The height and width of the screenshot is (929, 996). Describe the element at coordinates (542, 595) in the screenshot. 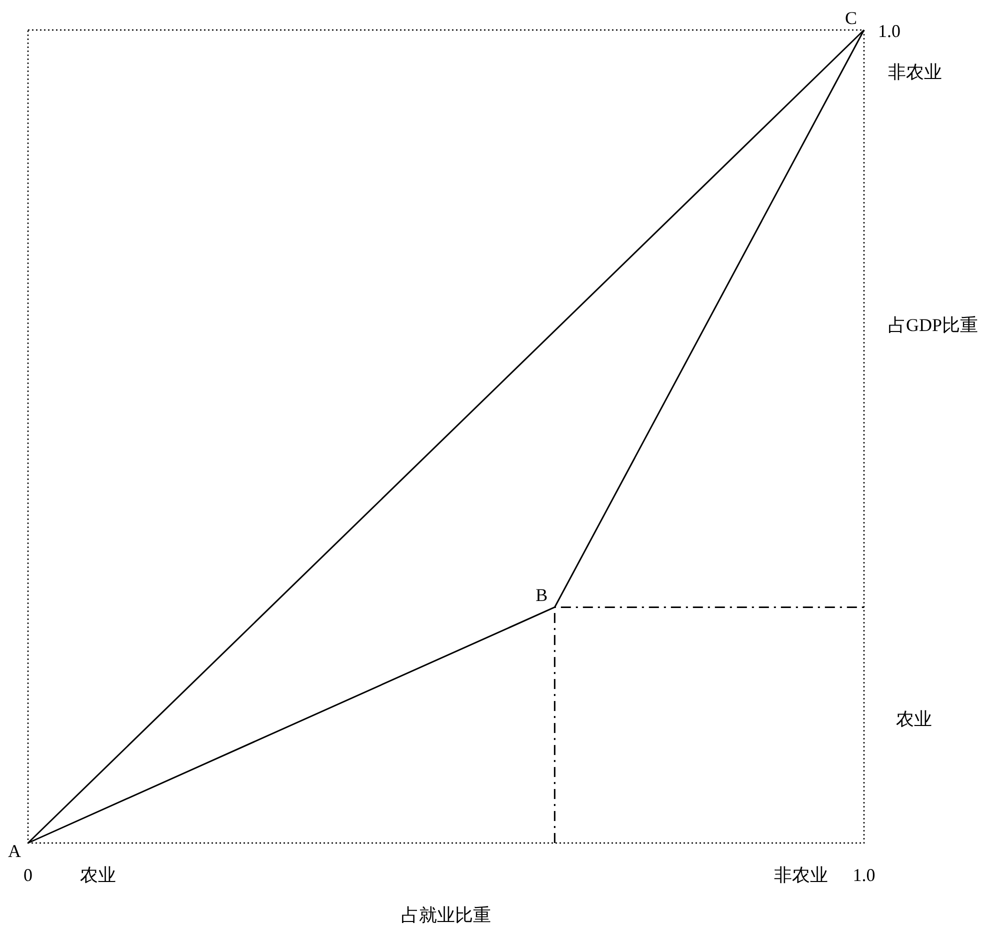

I see `annotation: B` at that location.